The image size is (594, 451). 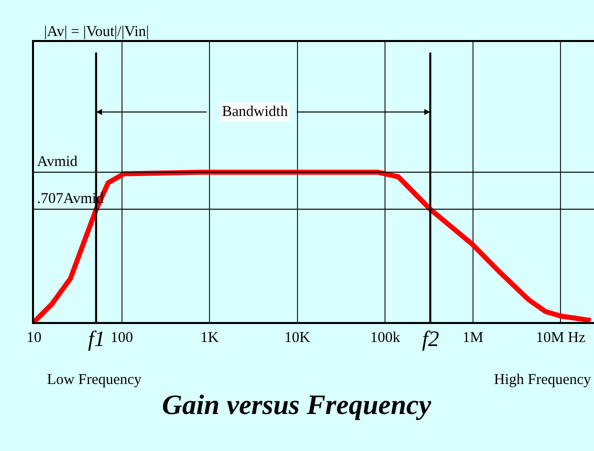 I want to click on x-tick-label: 10K, so click(x=297, y=338).